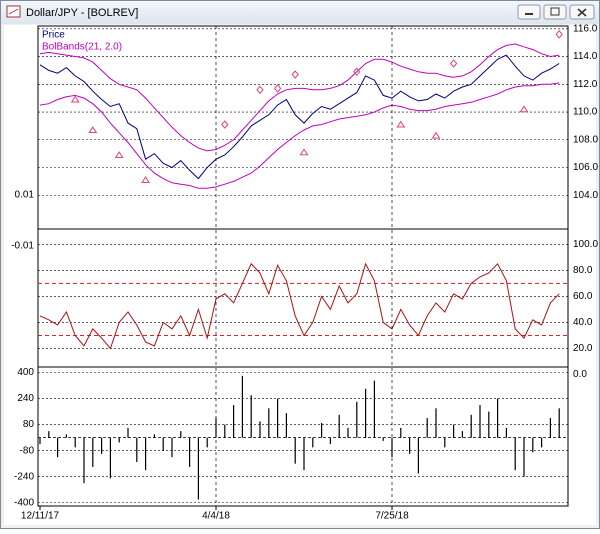 The image size is (600, 534). I want to click on x-tick-label: 4/4/18, so click(216, 516).